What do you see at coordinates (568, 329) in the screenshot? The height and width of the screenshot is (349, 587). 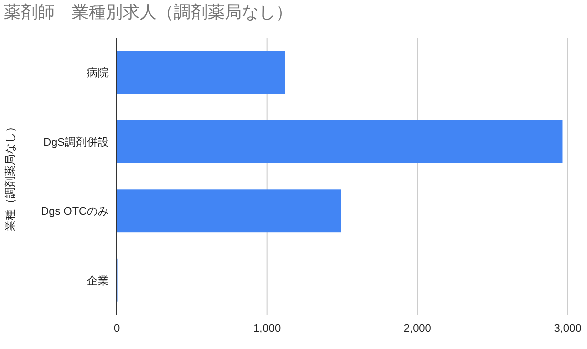 I see `x-tick-label: 3,000` at bounding box center [568, 329].